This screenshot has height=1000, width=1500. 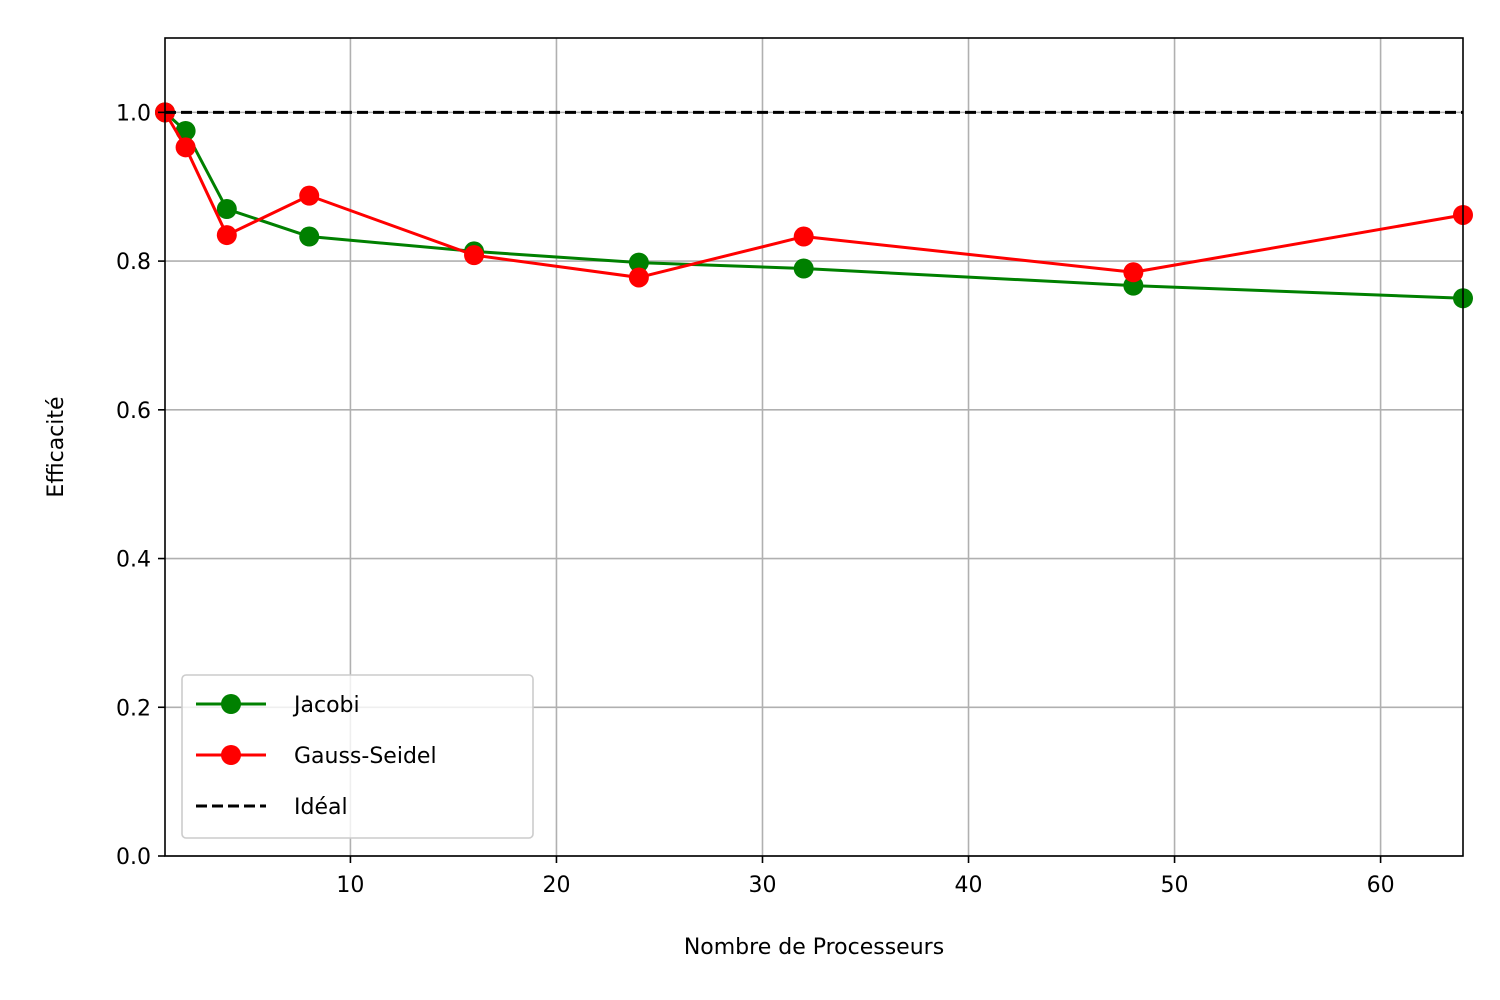 I want to click on y-tick-label: 0.4, so click(x=133, y=560).